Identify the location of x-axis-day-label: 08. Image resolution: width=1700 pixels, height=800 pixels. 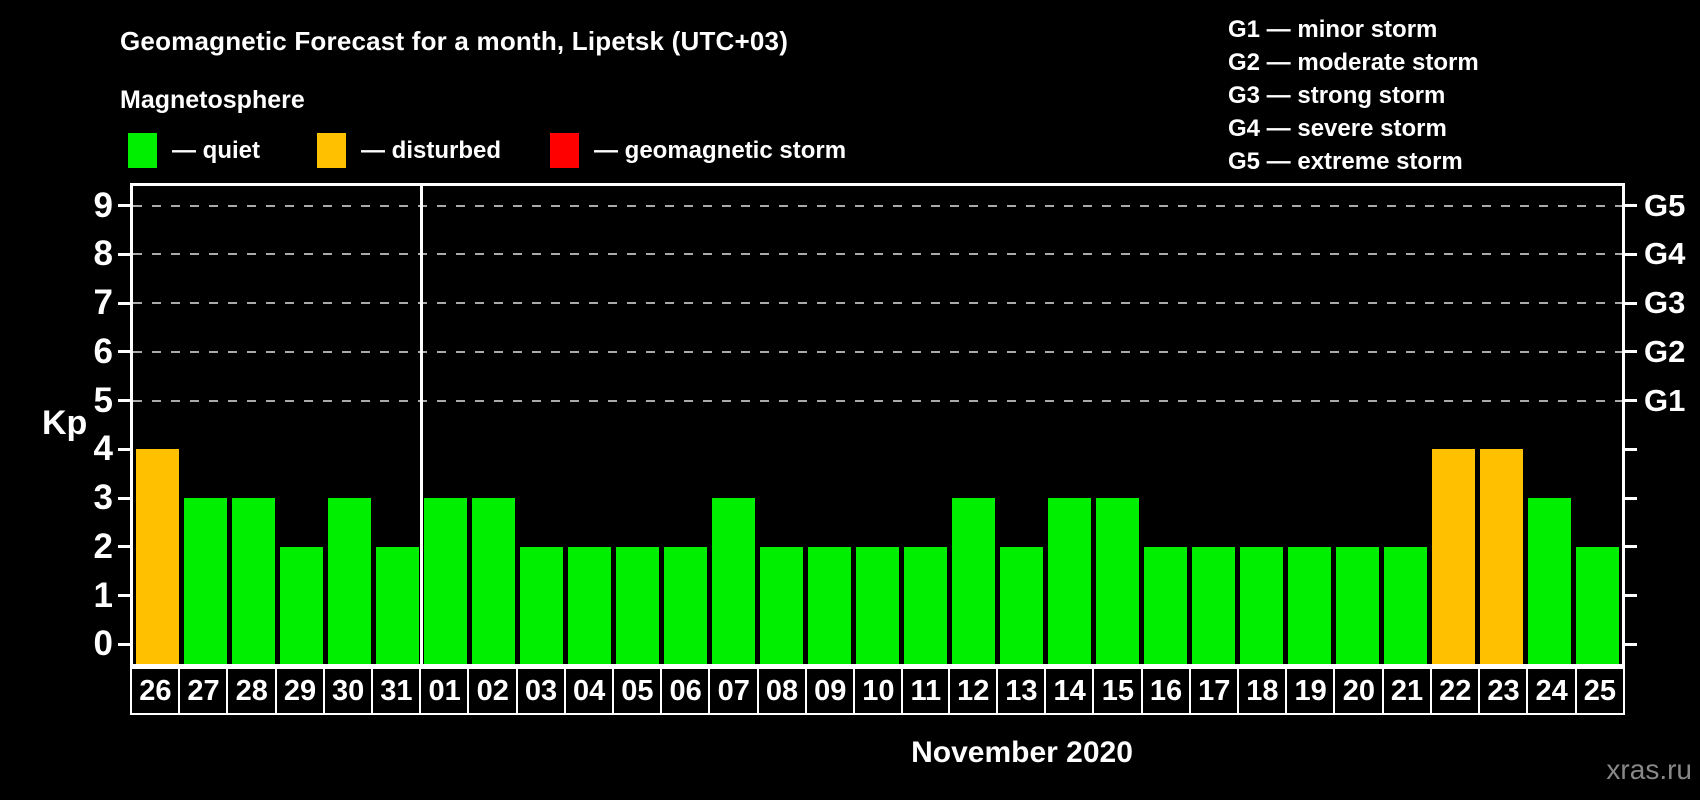
(782, 691).